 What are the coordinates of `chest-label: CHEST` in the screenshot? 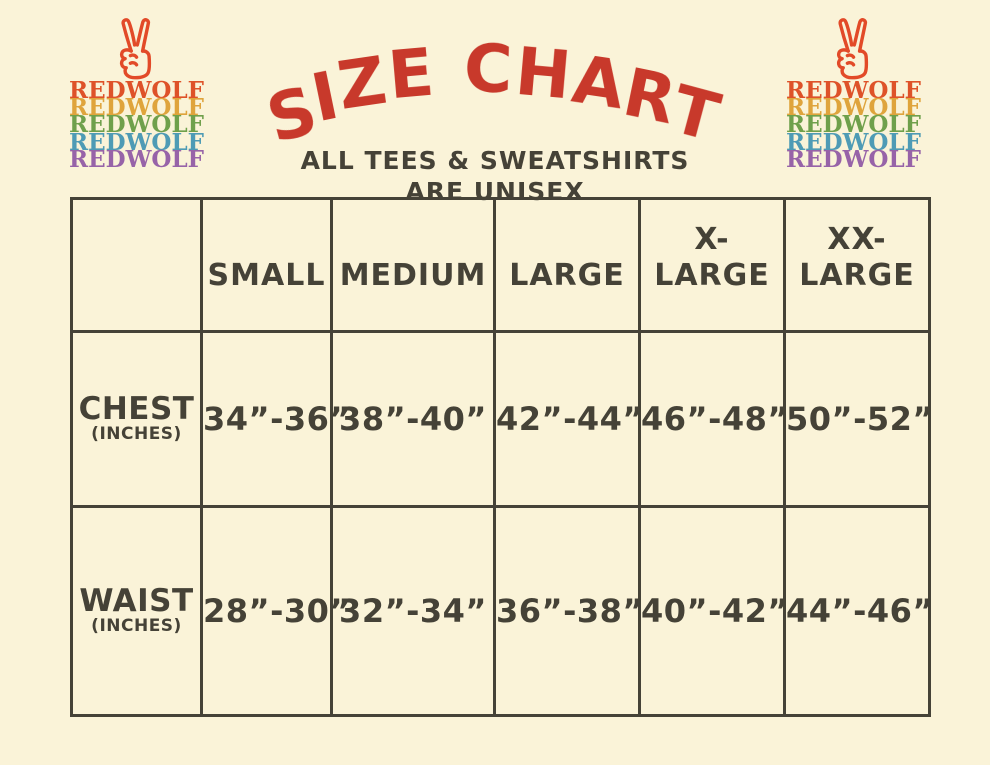 It's located at (136, 409).